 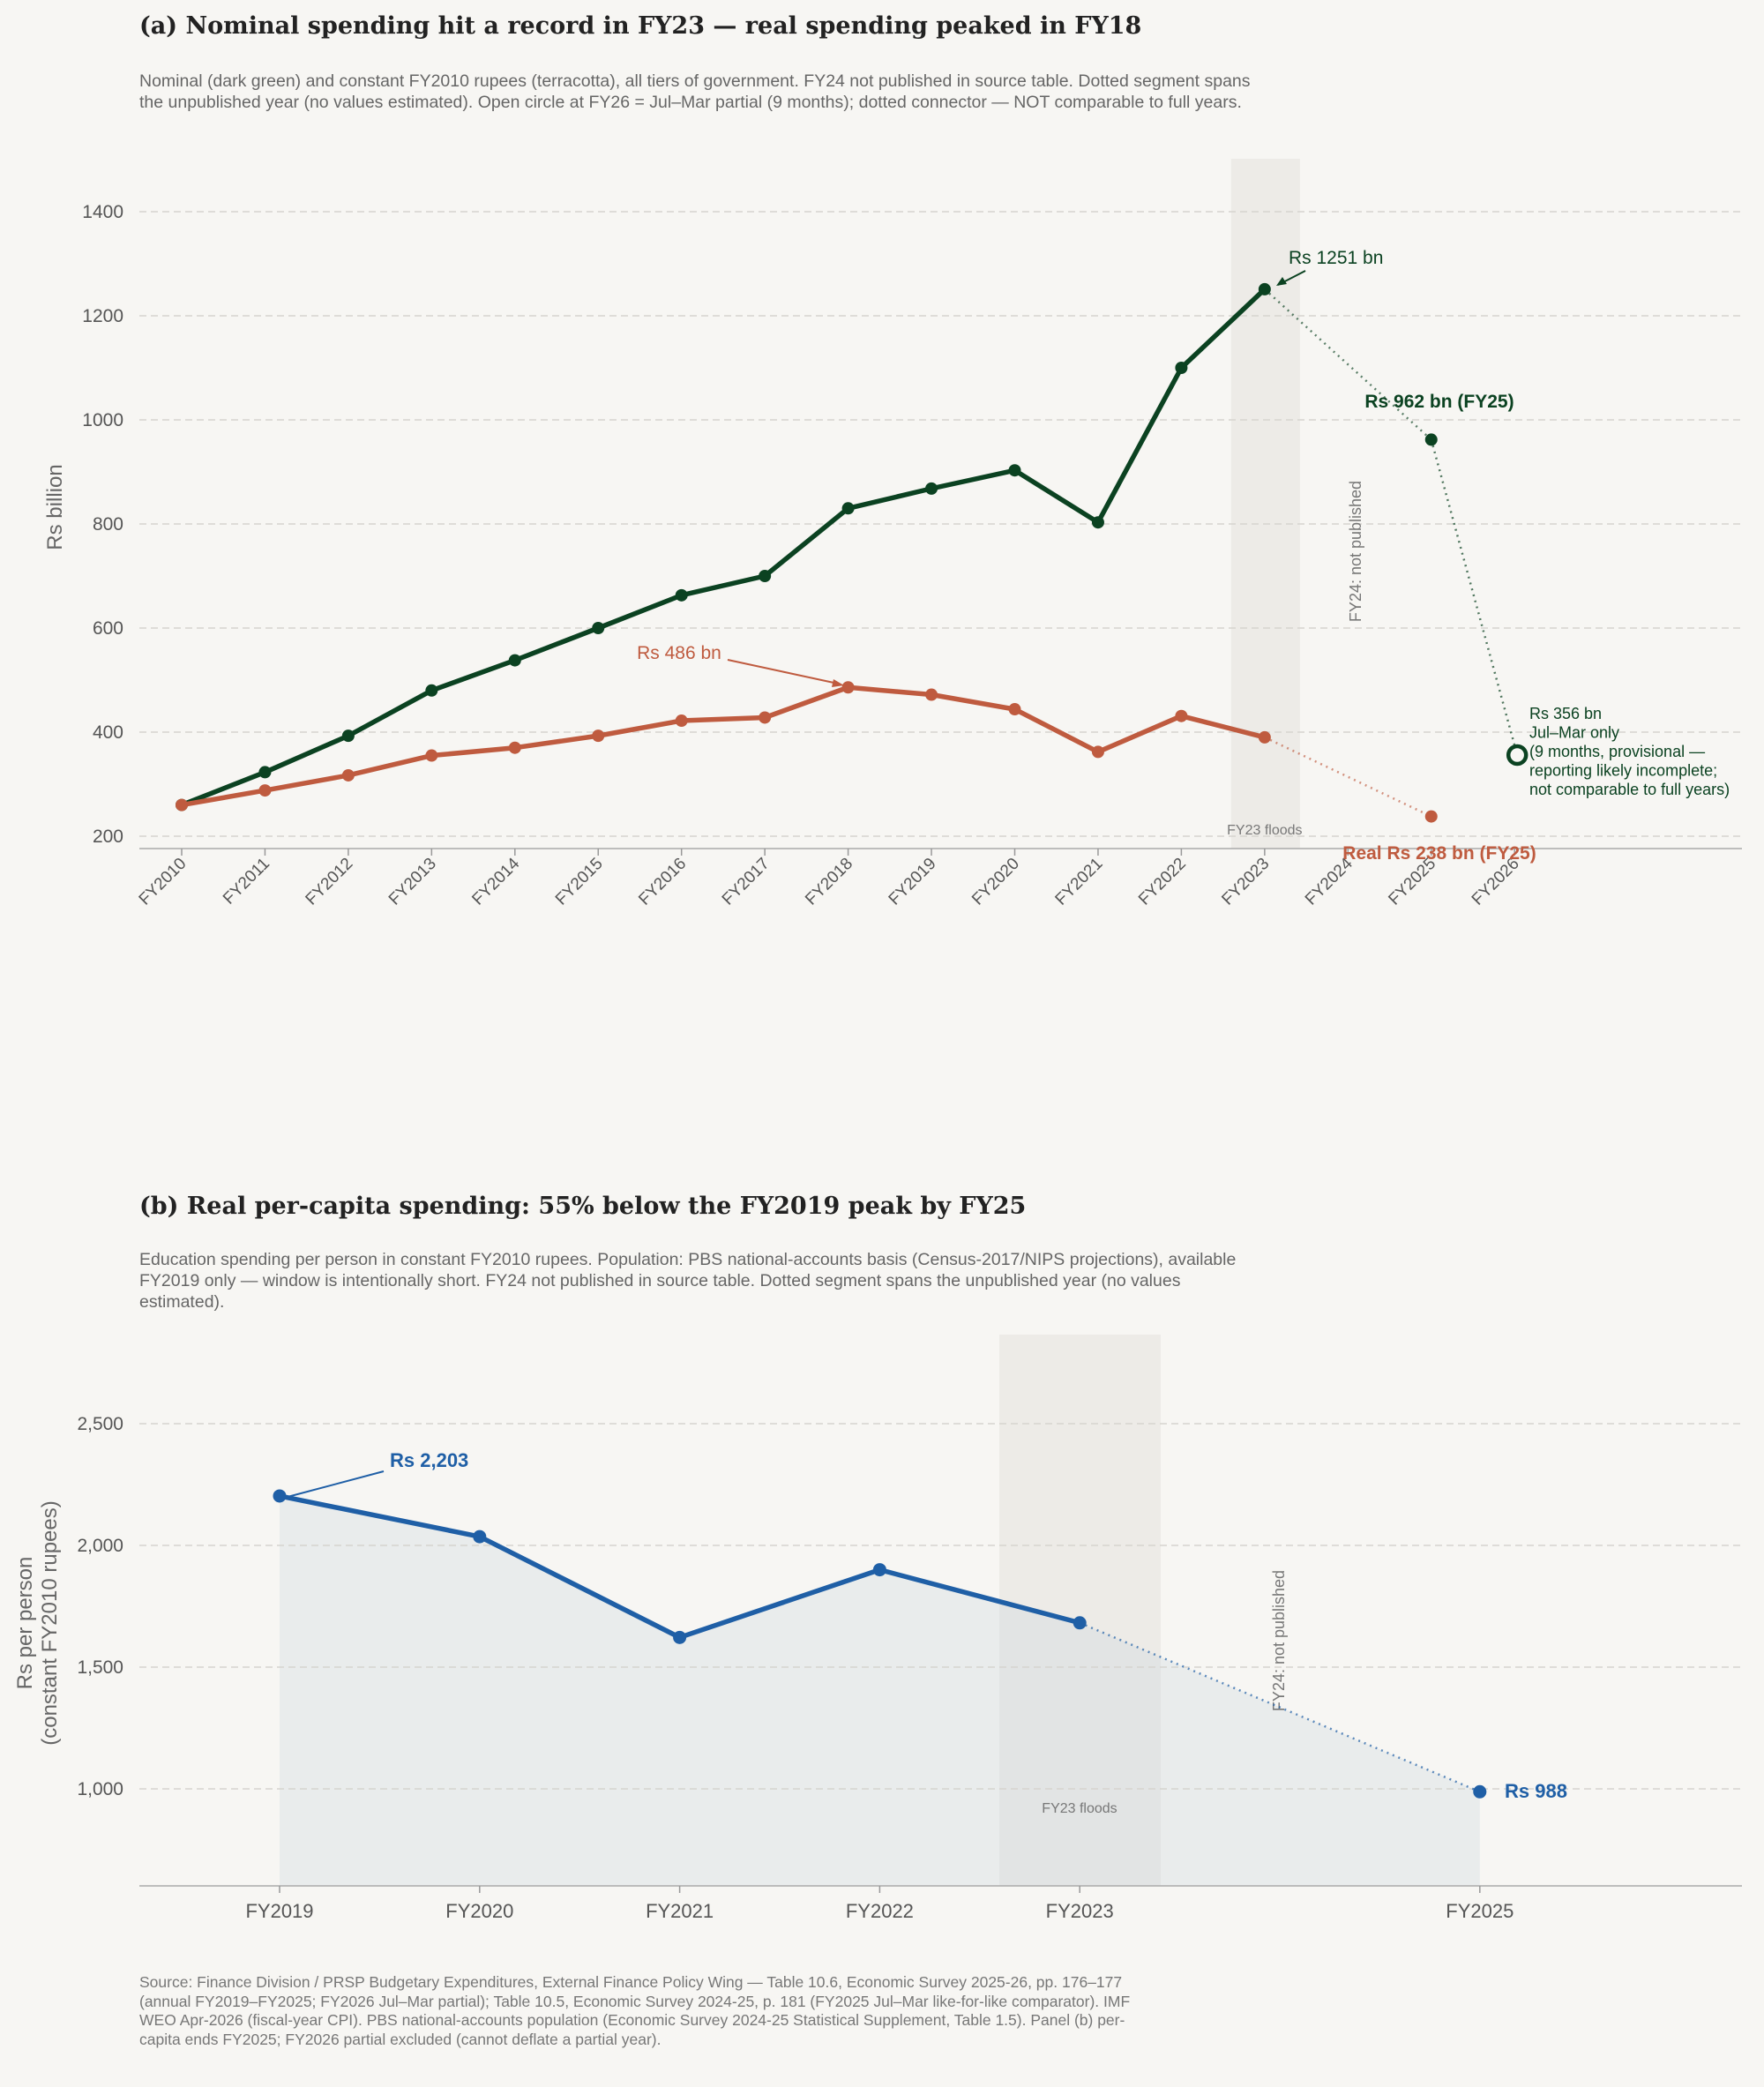 I want to click on y-tick-label: 1000, so click(x=102, y=420).